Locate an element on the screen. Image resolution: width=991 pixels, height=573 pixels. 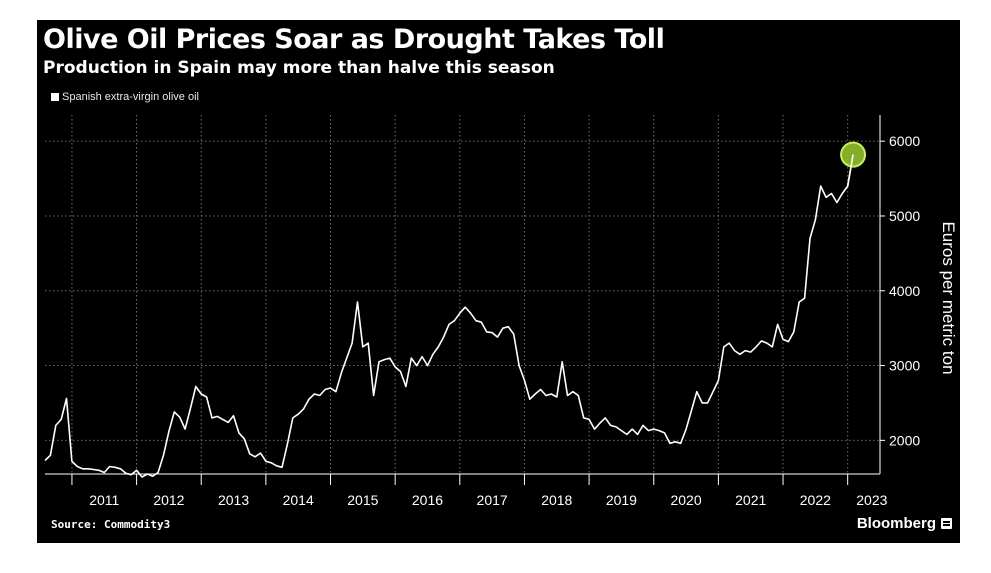
series-line-end-segment is located at coordinates (850, 170).